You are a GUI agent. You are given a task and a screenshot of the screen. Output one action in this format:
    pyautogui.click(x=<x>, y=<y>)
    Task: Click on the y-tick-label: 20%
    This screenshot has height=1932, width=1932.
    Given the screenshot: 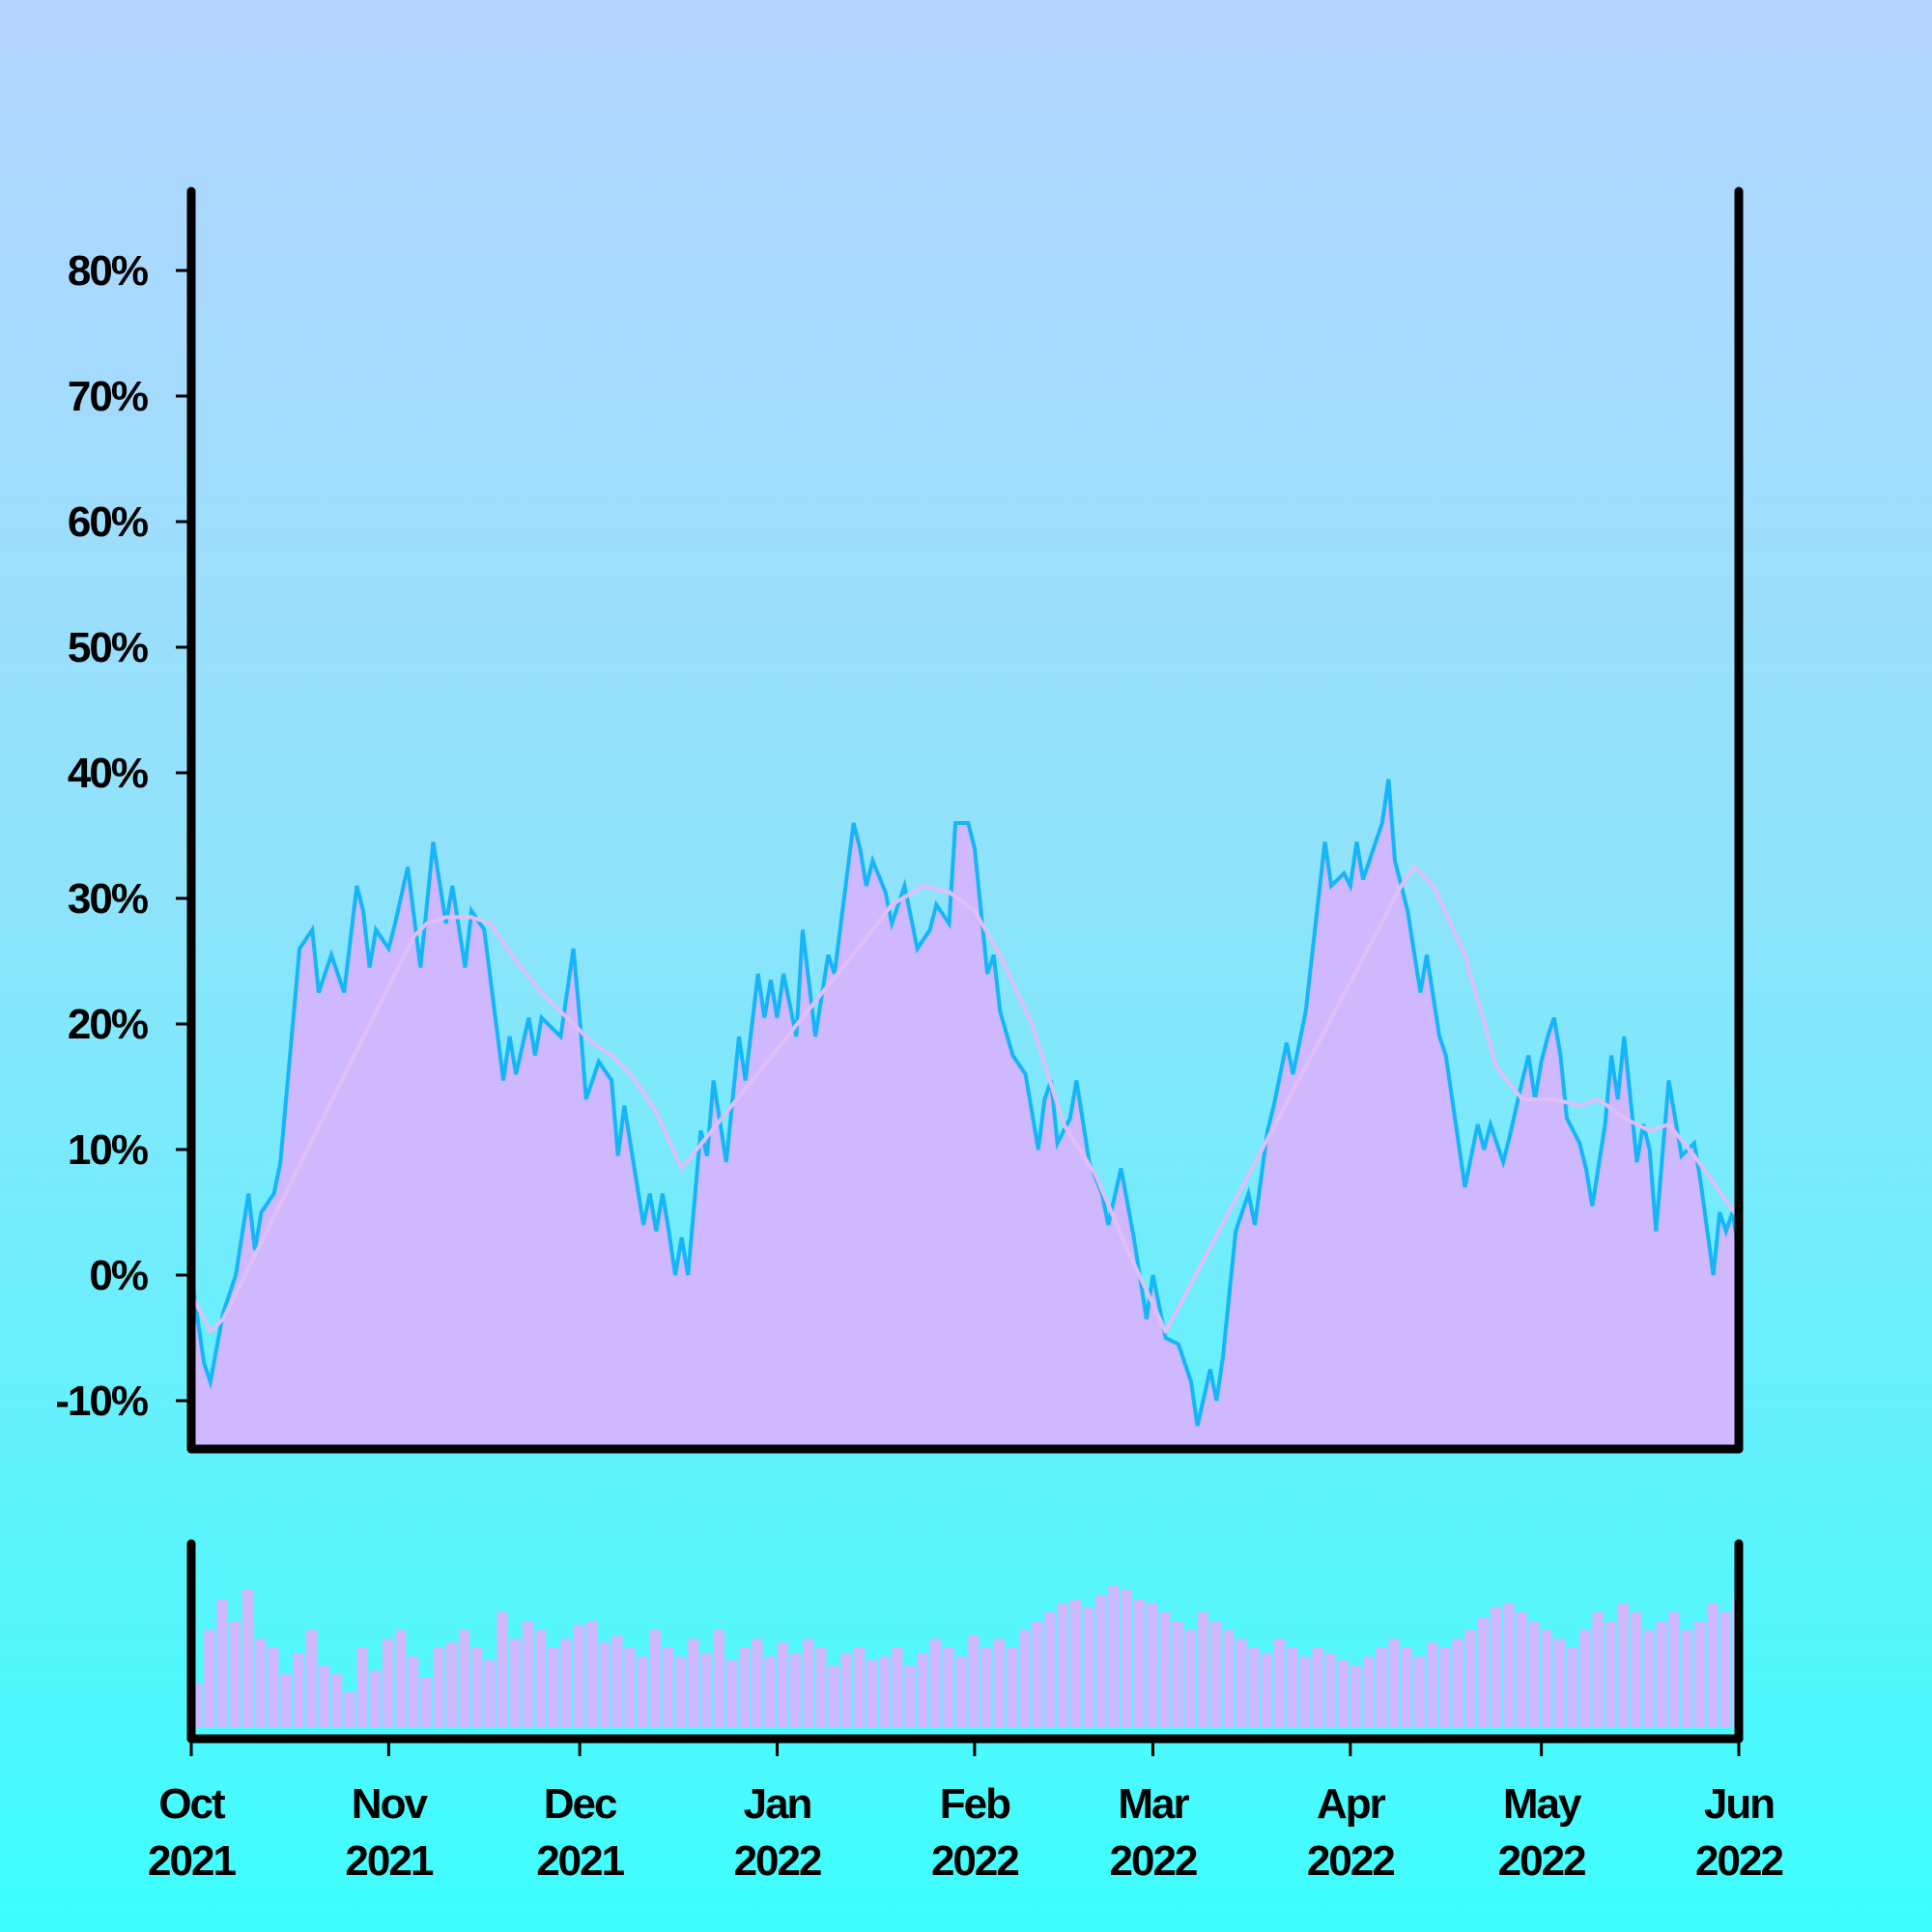 What is the action you would take?
    pyautogui.click(x=108, y=1024)
    